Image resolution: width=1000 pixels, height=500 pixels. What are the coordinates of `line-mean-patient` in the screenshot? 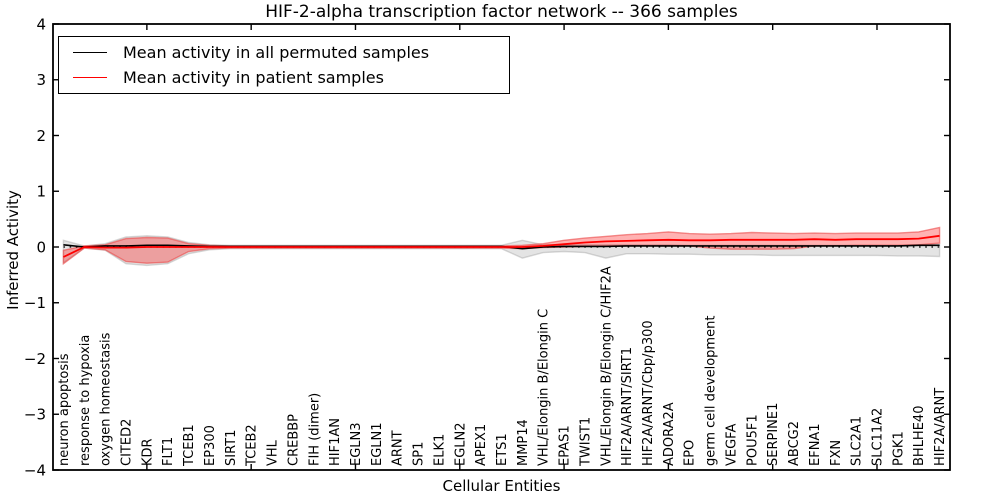 It's located at (501, 246).